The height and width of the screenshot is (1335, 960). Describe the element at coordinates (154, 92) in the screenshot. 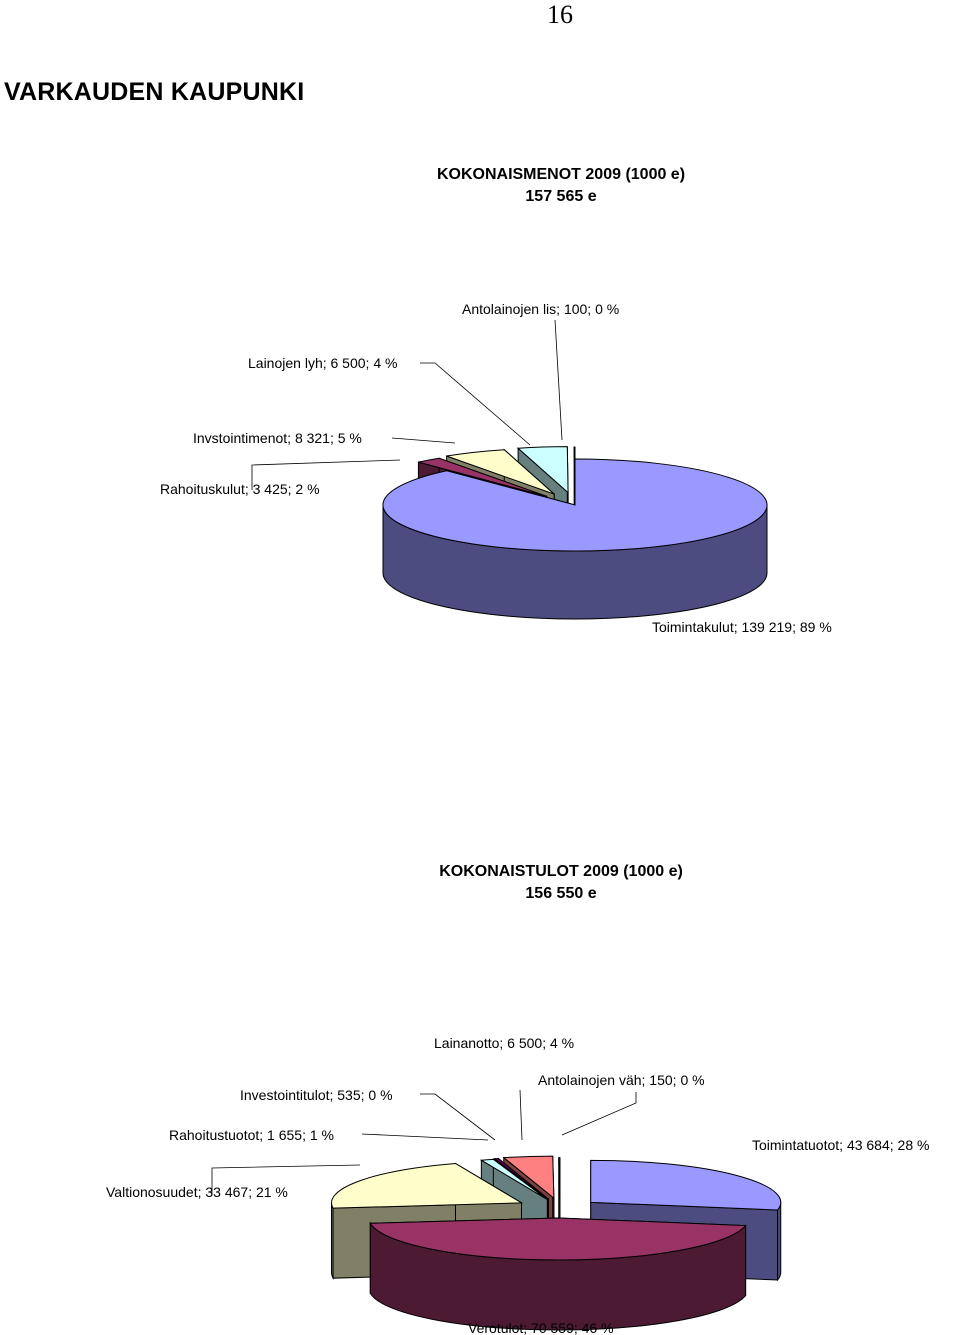

I see `document-title: VARKAUDEN KAUPUNKI` at that location.